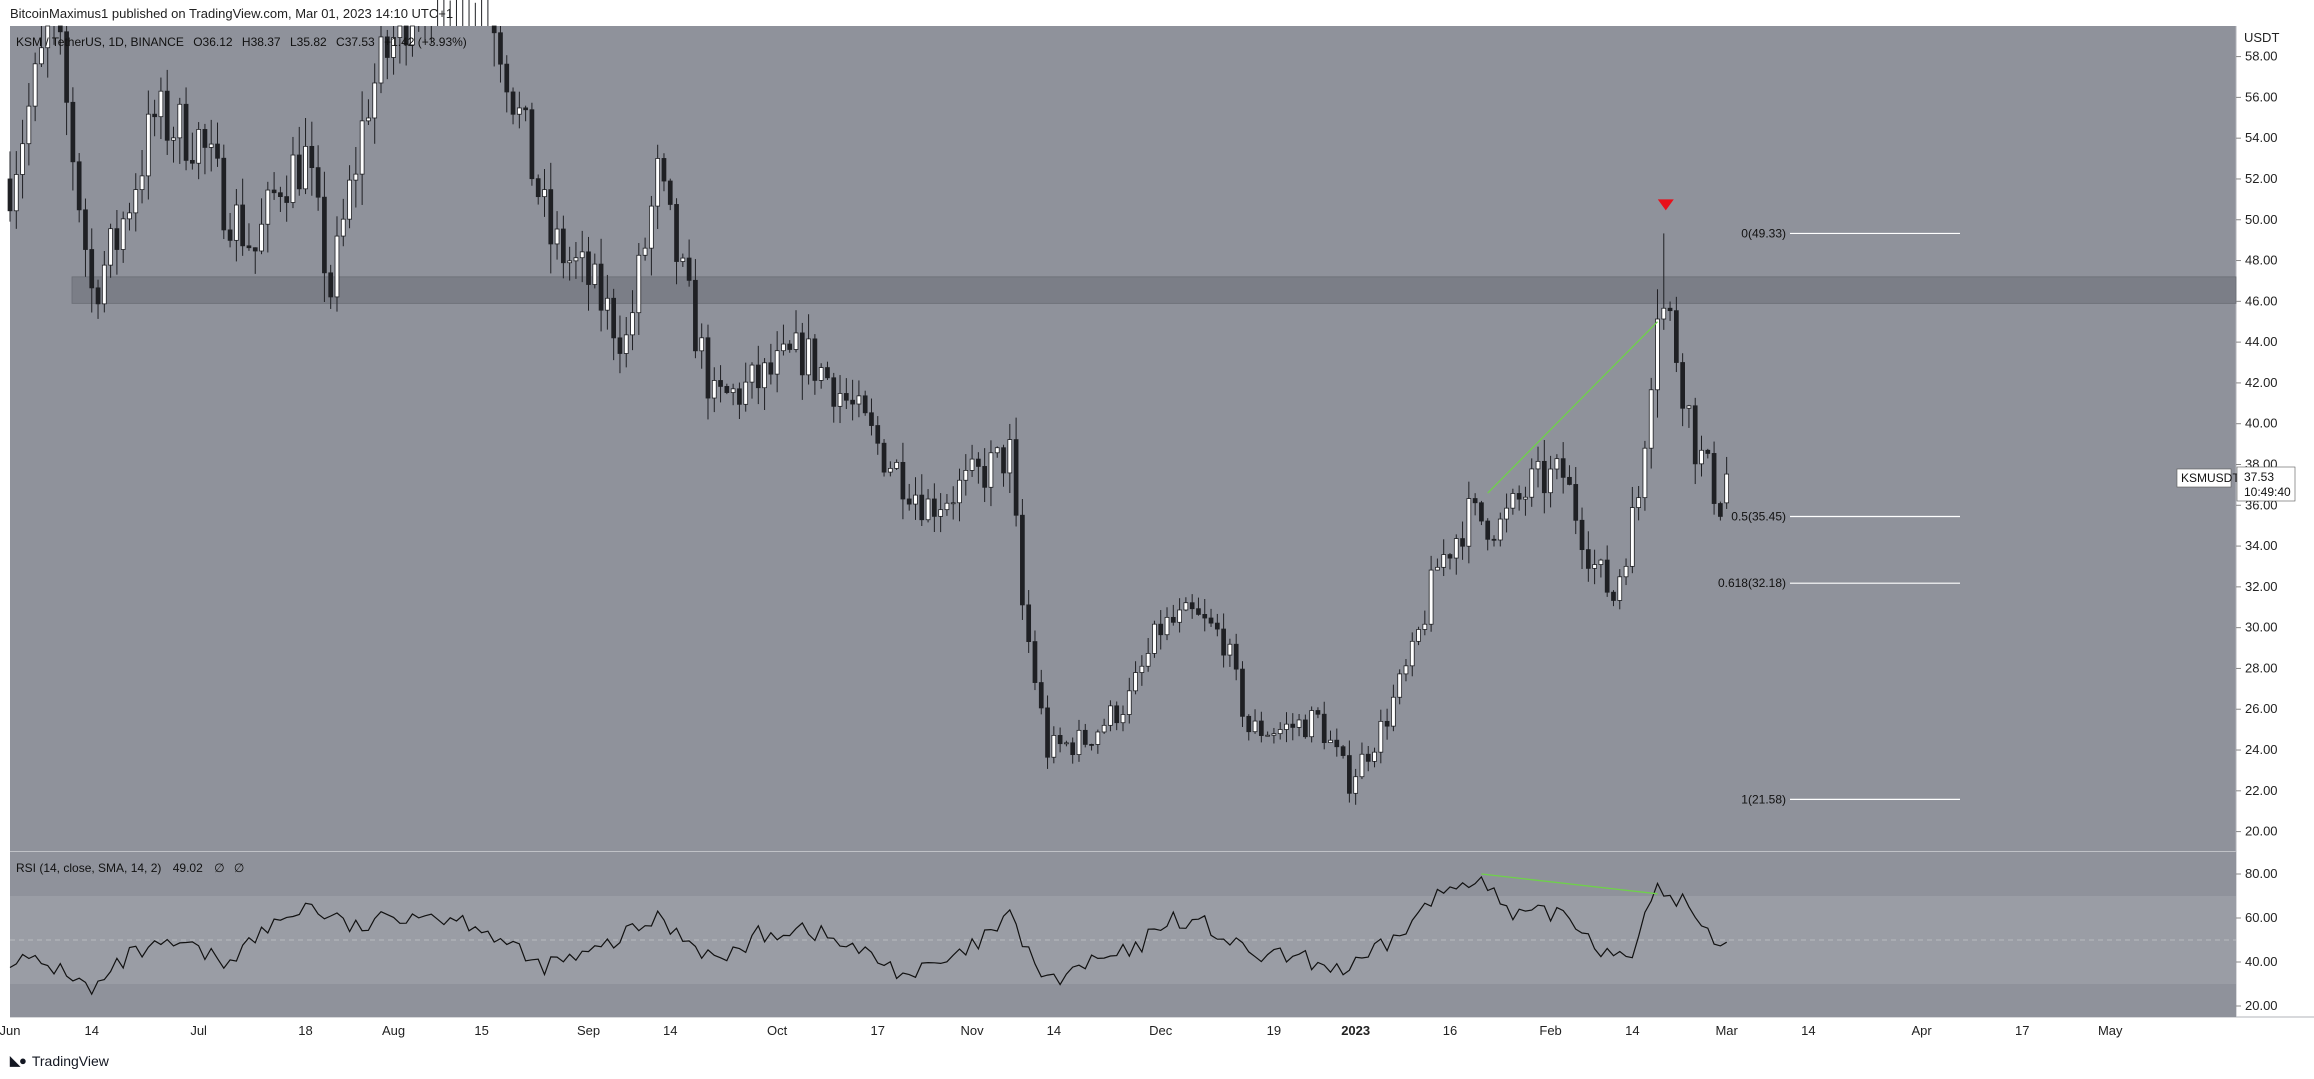 The image size is (2314, 1079). Describe the element at coordinates (425, 42) in the screenshot. I see `legend-change: +1.42 (+3.93%)` at that location.